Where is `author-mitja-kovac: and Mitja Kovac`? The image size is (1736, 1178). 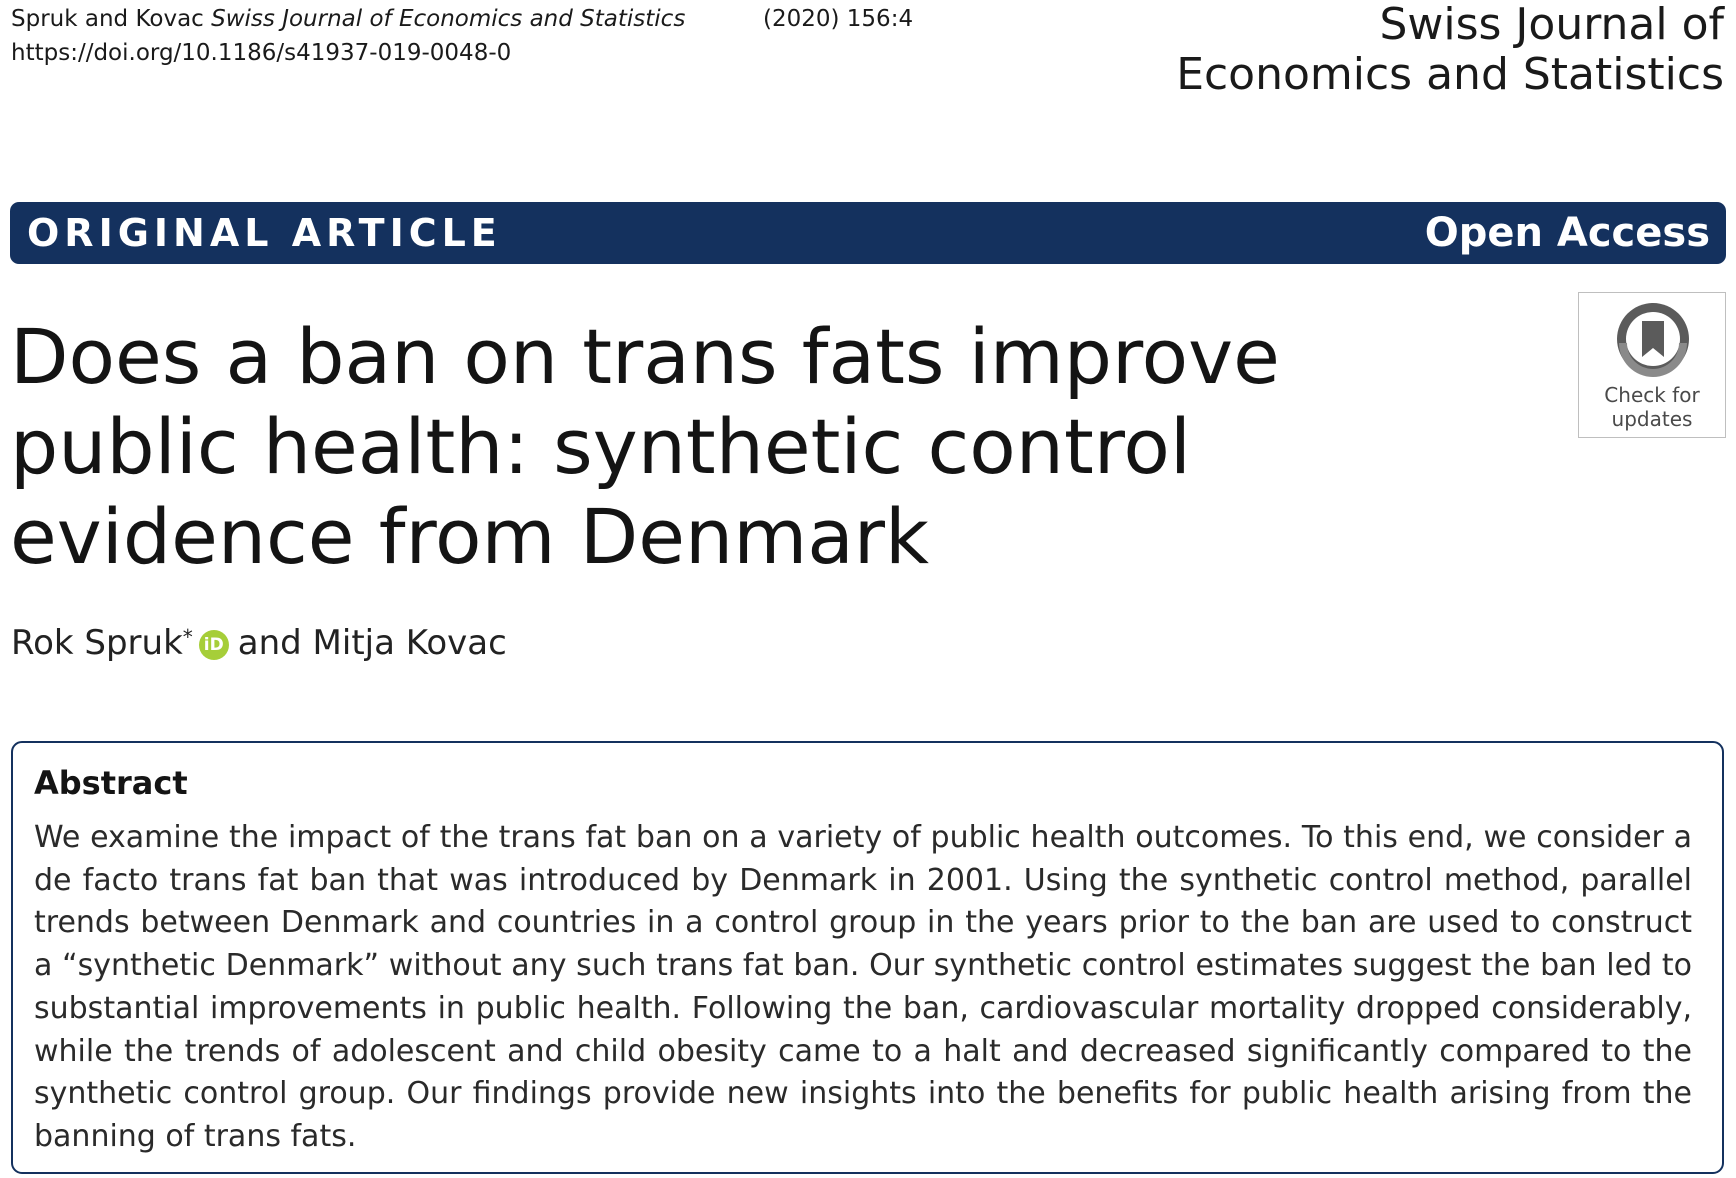
author-mitja-kovac: and Mitja Kovac is located at coordinates (372, 643).